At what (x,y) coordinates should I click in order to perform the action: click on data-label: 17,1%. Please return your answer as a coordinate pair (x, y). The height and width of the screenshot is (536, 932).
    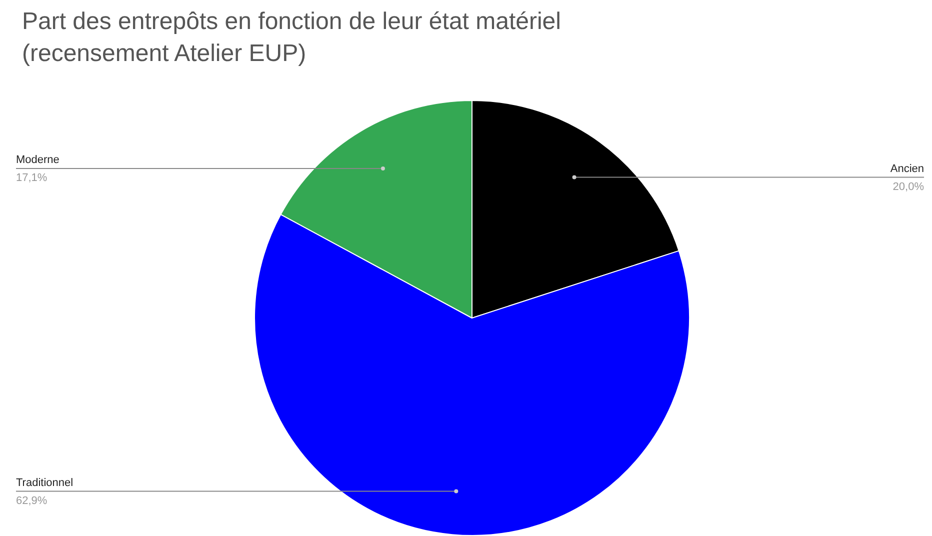
    Looking at the image, I should click on (32, 178).